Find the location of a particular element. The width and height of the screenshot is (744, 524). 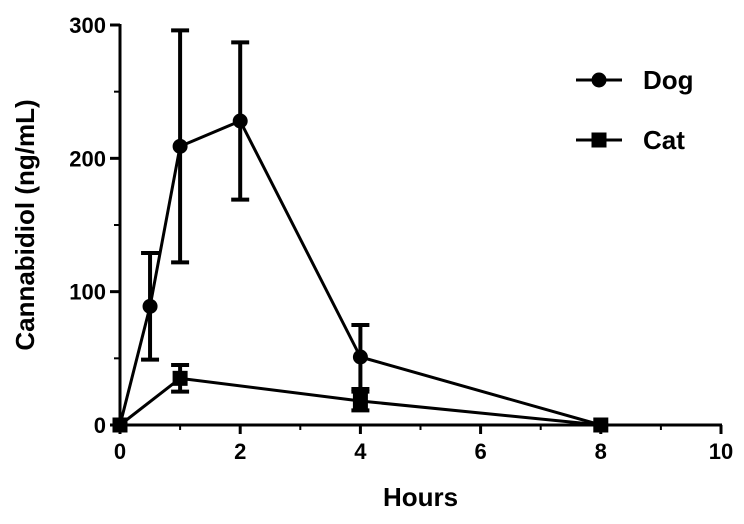

x-tick-label: 2 is located at coordinates (240, 451).